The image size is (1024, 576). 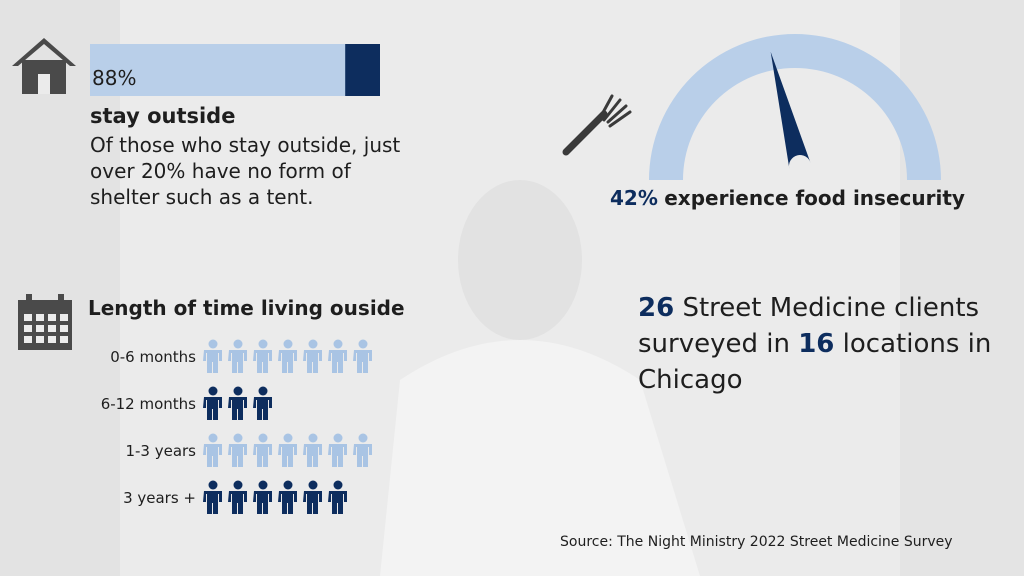 What do you see at coordinates (634, 198) in the screenshot?
I see `gauge-value-label: 42%` at bounding box center [634, 198].